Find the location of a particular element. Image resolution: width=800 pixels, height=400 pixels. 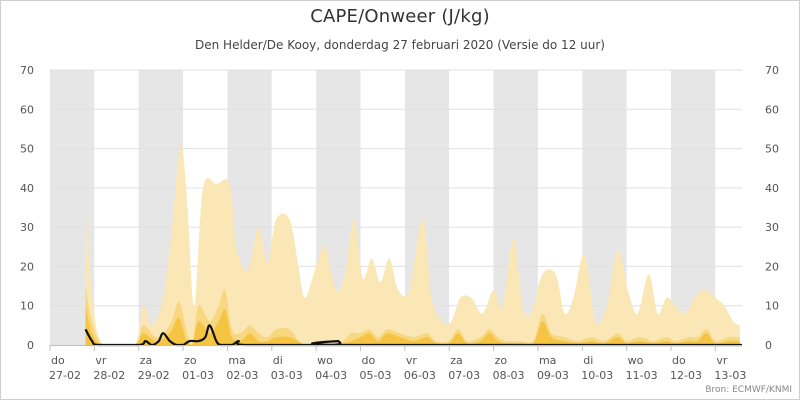

y-axis-right: 0 10 20 30 40 50 60 70 is located at coordinates (772, 208).